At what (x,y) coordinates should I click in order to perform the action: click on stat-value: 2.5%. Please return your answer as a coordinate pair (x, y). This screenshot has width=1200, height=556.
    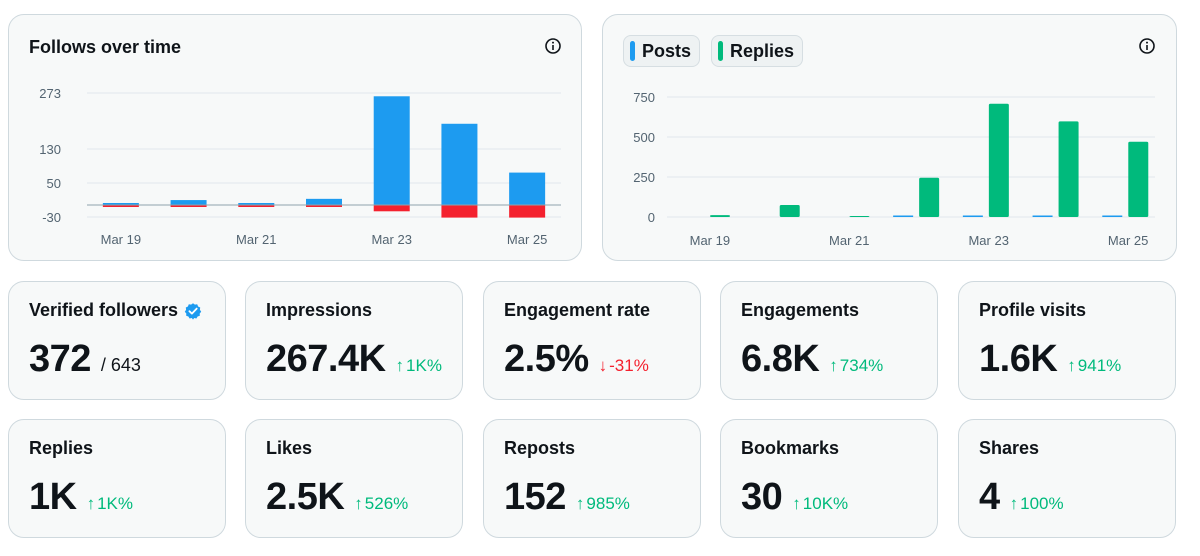
    Looking at the image, I should click on (546, 359).